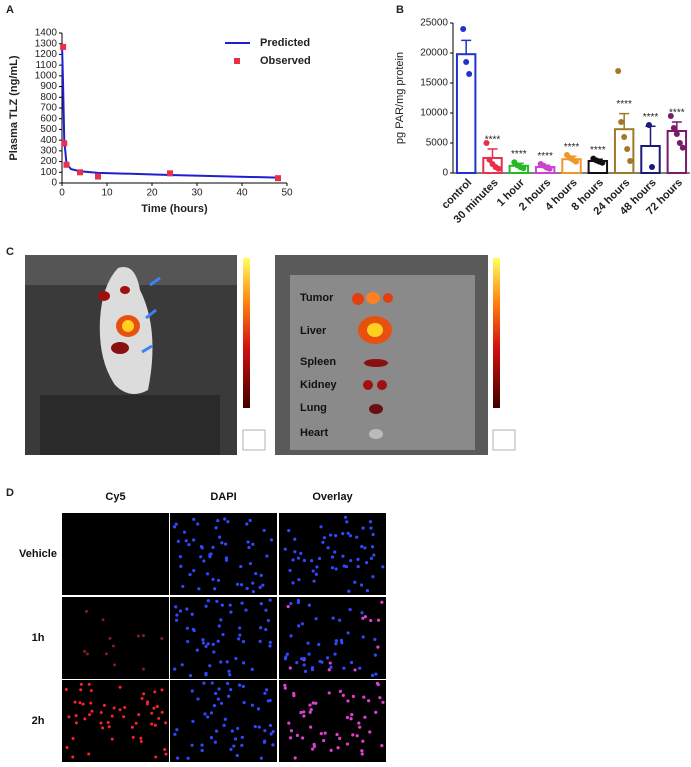 The height and width of the screenshot is (767, 691). I want to click on legend-label: Predicted, so click(285, 43).